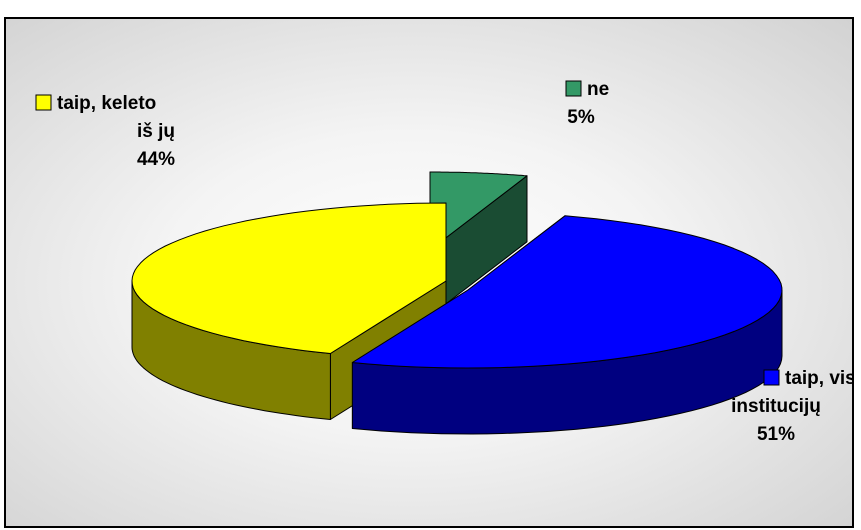  Describe the element at coordinates (598, 89) in the screenshot. I see `slice-category-label-0: ne` at that location.